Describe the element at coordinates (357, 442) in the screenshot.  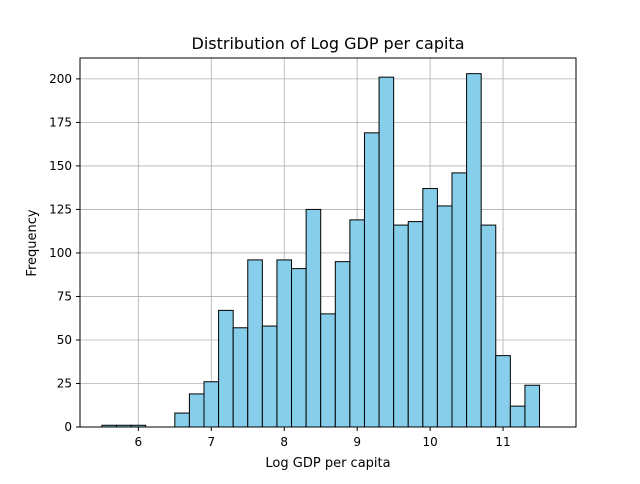
I see `x-tick-label: 9` at that location.